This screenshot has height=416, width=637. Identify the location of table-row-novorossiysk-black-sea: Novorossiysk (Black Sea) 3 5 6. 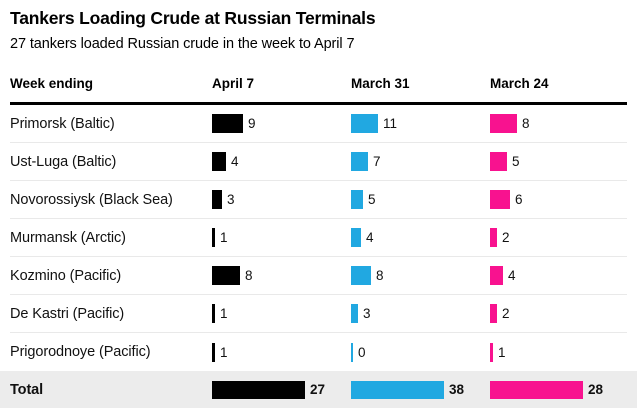
(318, 200).